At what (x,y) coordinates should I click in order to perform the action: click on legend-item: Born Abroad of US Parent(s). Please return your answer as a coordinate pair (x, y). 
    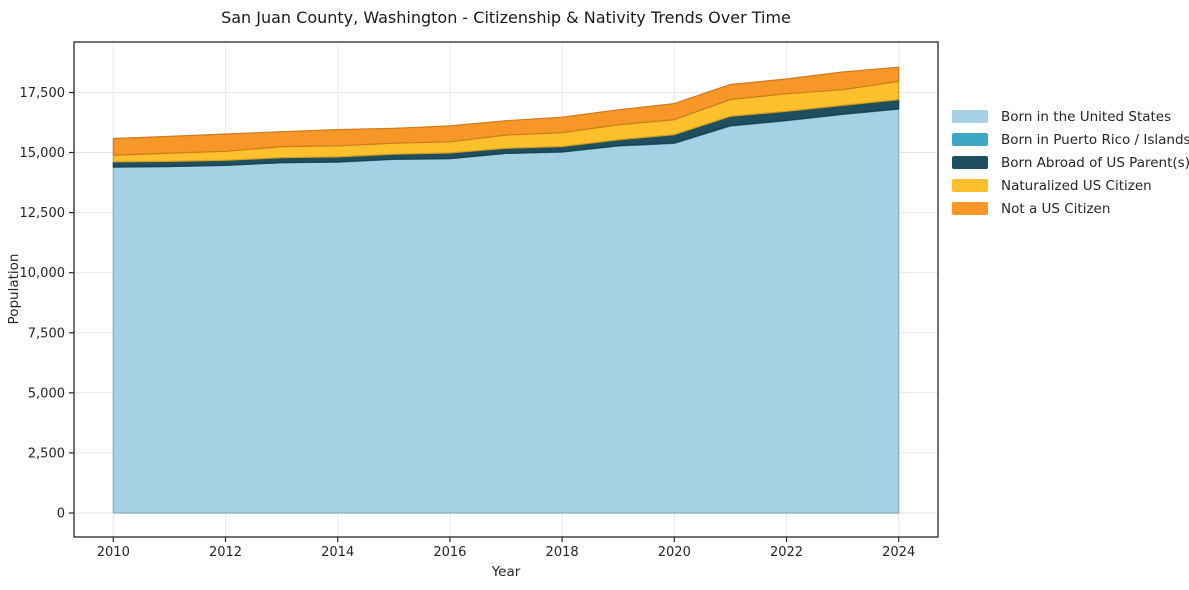
    Looking at the image, I should click on (1070, 162).